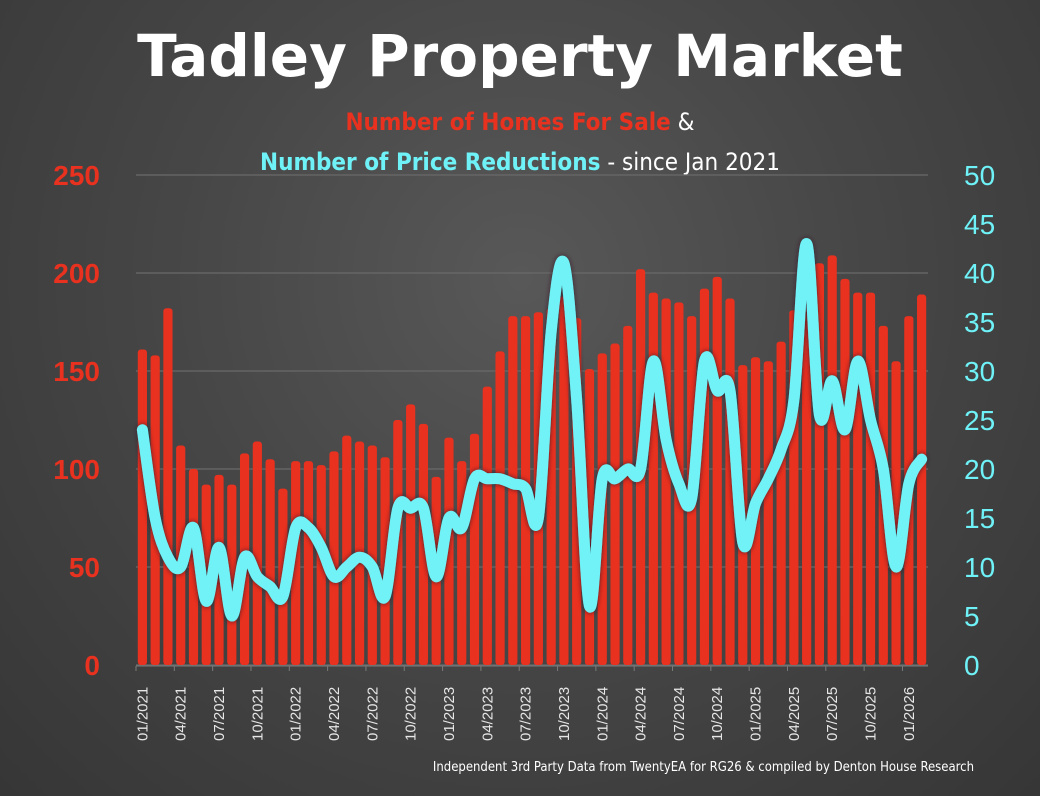 The image size is (1040, 796). What do you see at coordinates (871, 714) in the screenshot?
I see `x-tick-label: 10/2025` at bounding box center [871, 714].